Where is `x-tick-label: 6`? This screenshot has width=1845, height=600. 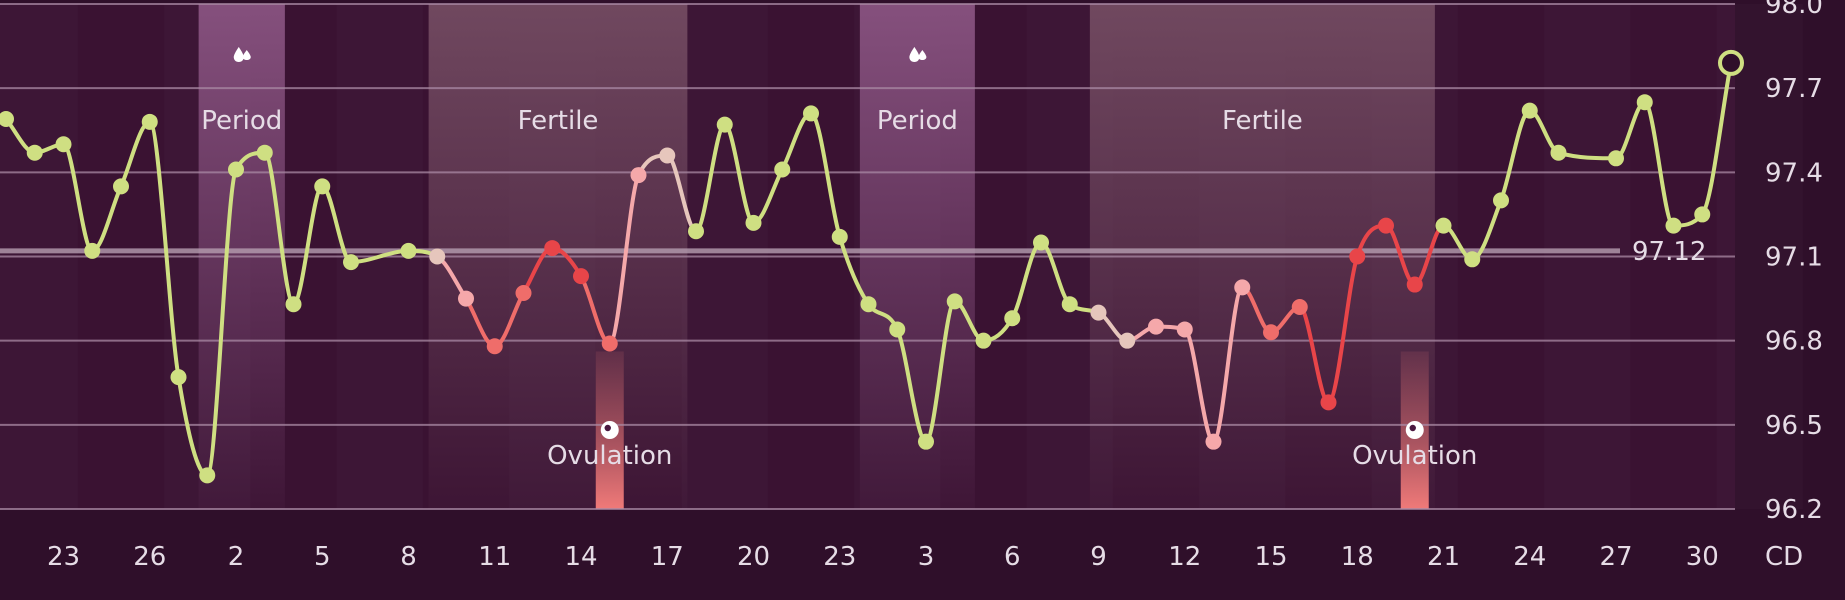
x-tick-label: 6 is located at coordinates (1012, 557).